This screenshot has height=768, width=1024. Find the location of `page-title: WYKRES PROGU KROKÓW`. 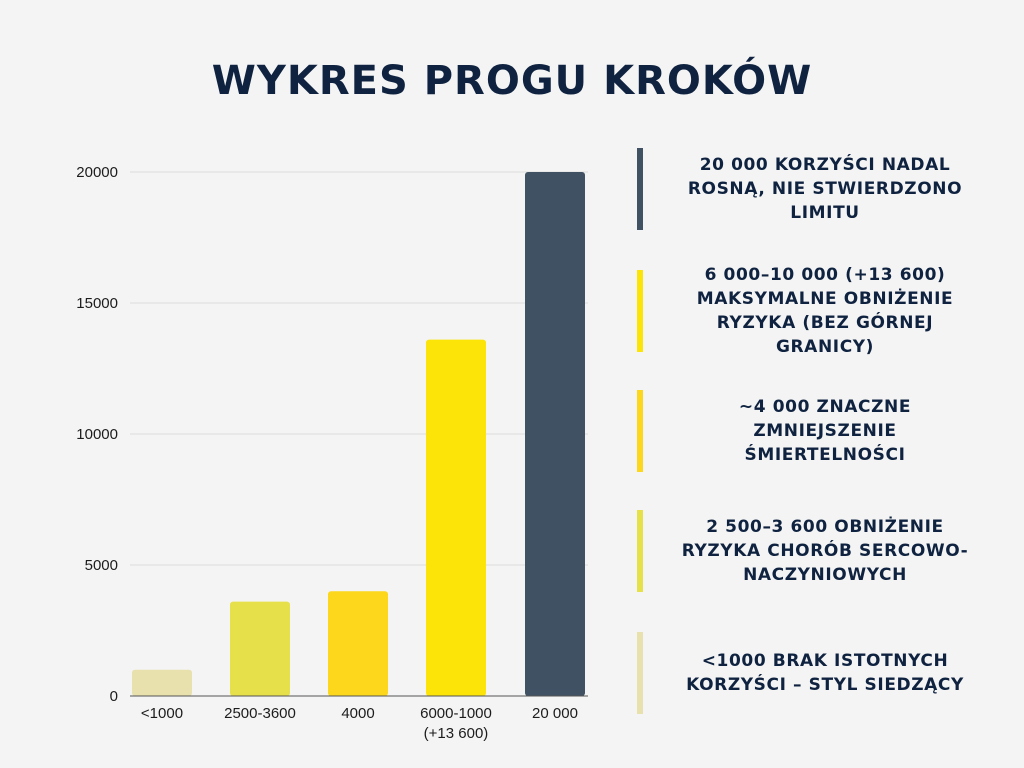

page-title: WYKRES PROGU KROKÓW is located at coordinates (512, 81).